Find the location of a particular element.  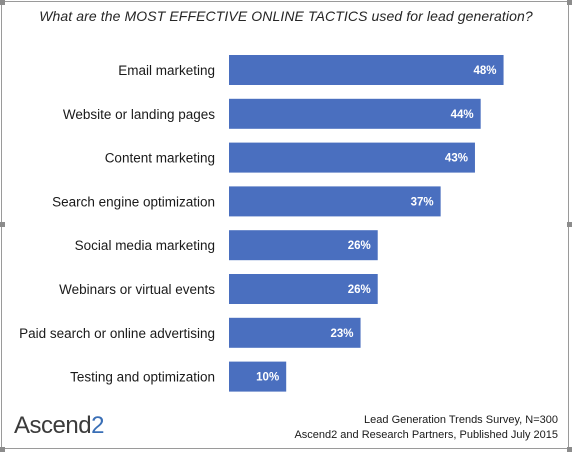

source-line-1: Lead Generation Trends Survey, N=300 is located at coordinates (461, 420).